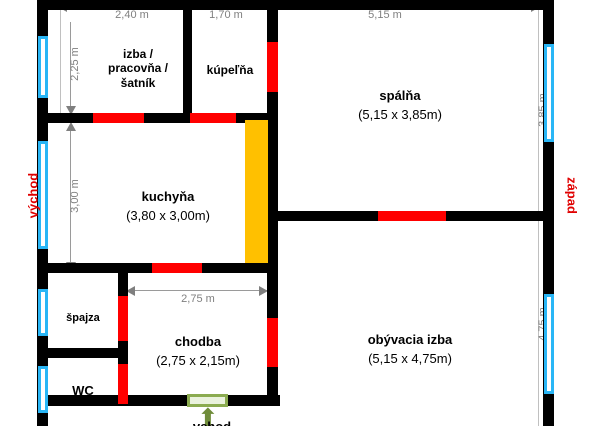  What do you see at coordinates (538, 323) in the screenshot?
I see `right-dimension-tick-lower` at bounding box center [538, 323].